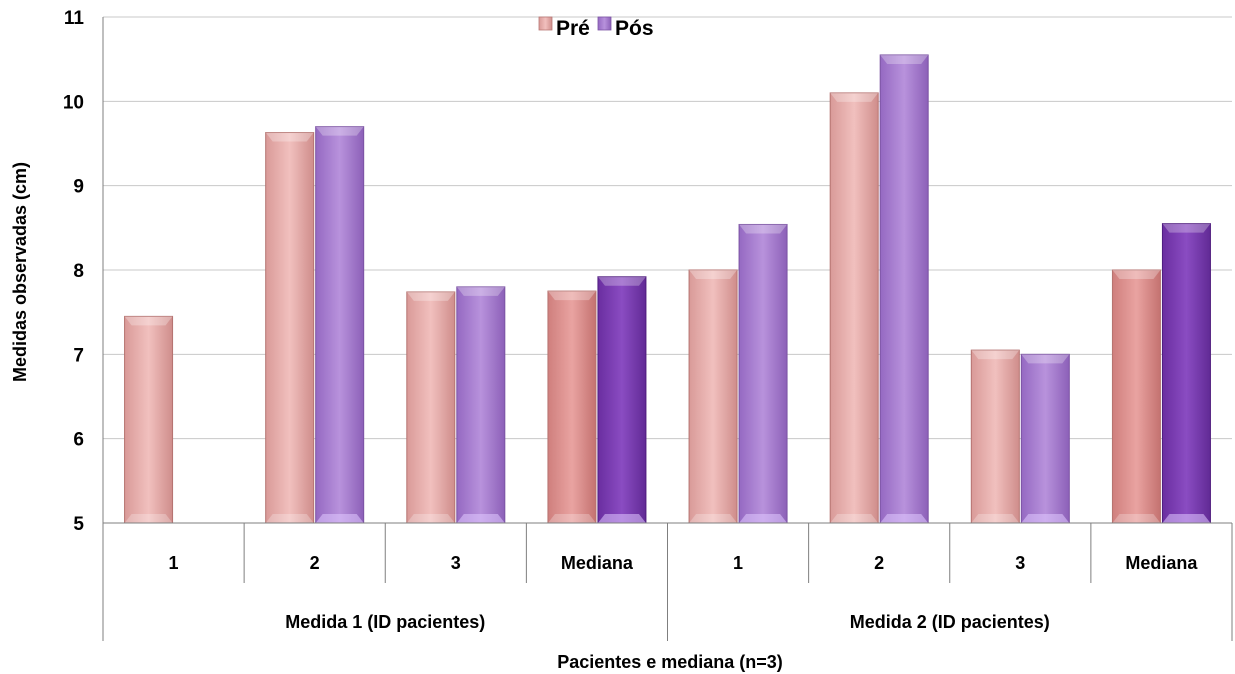 The image size is (1235, 674). What do you see at coordinates (78, 440) in the screenshot?
I see `y-tick-label: 6` at bounding box center [78, 440].